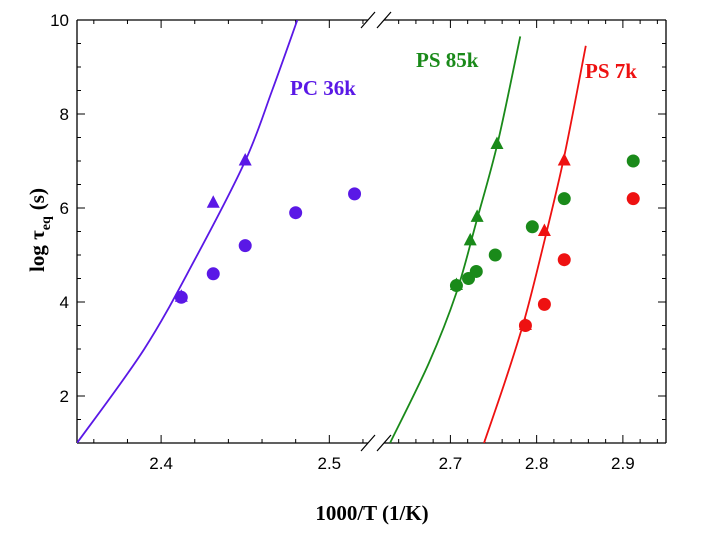 Image resolution: width=723 pixels, height=533 pixels. I want to click on x-tick-label: 2.7, so click(451, 463).